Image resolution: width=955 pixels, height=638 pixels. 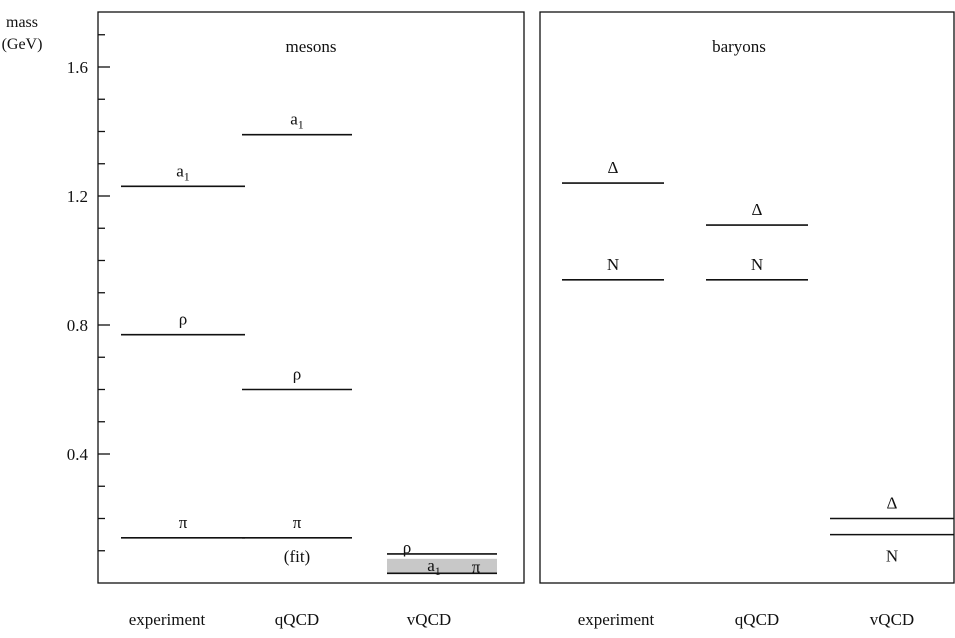 I want to click on column-label-baryons-experiment: experiment, so click(x=616, y=619).